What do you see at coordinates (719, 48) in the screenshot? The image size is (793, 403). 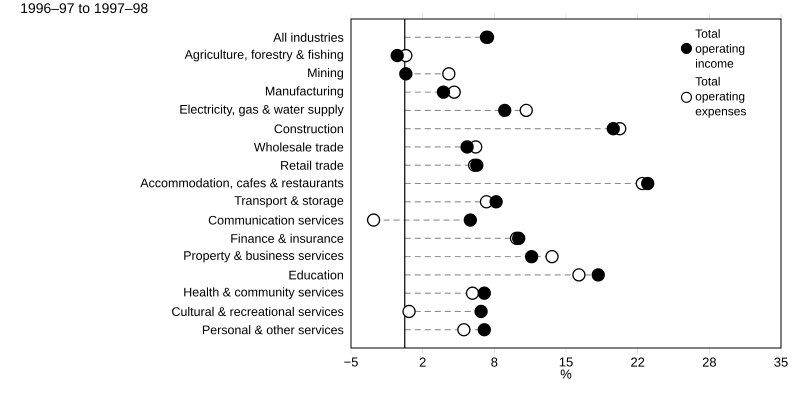 I see `legend-label: Total operating income` at bounding box center [719, 48].